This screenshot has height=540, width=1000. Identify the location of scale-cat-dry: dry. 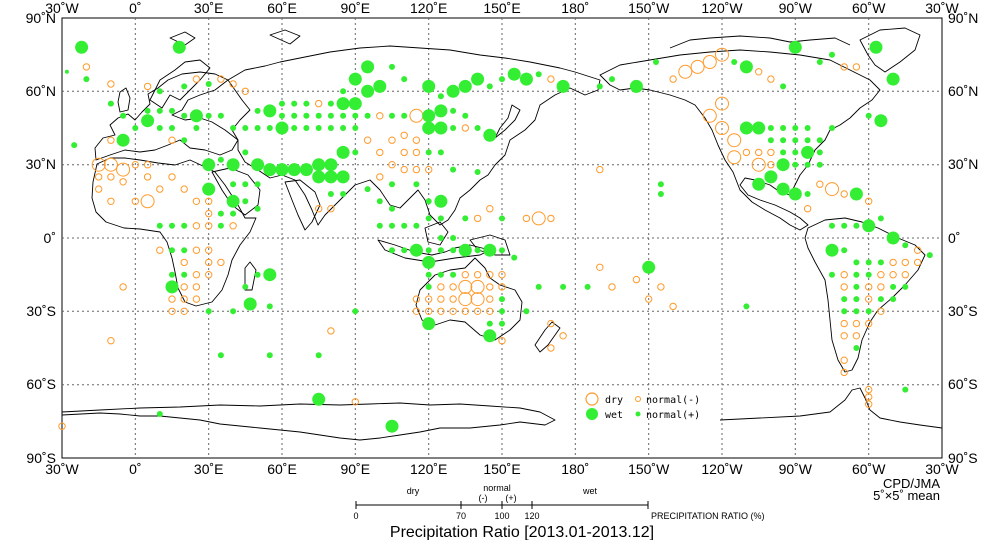
(413, 491).